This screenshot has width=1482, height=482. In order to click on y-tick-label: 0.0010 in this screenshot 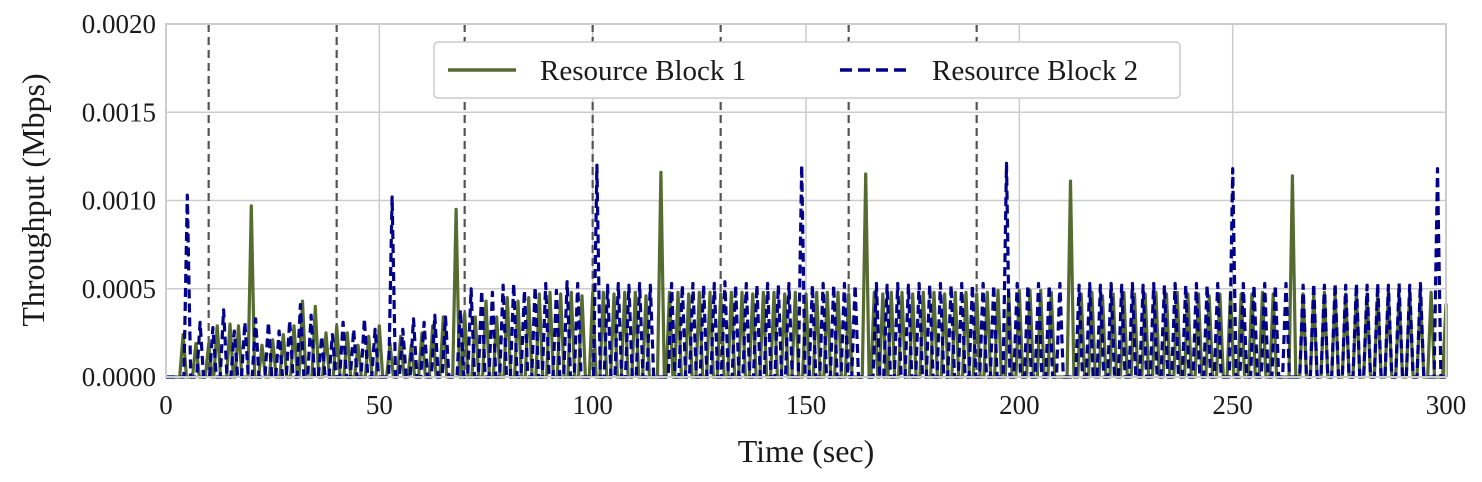, I will do `click(119, 201)`.